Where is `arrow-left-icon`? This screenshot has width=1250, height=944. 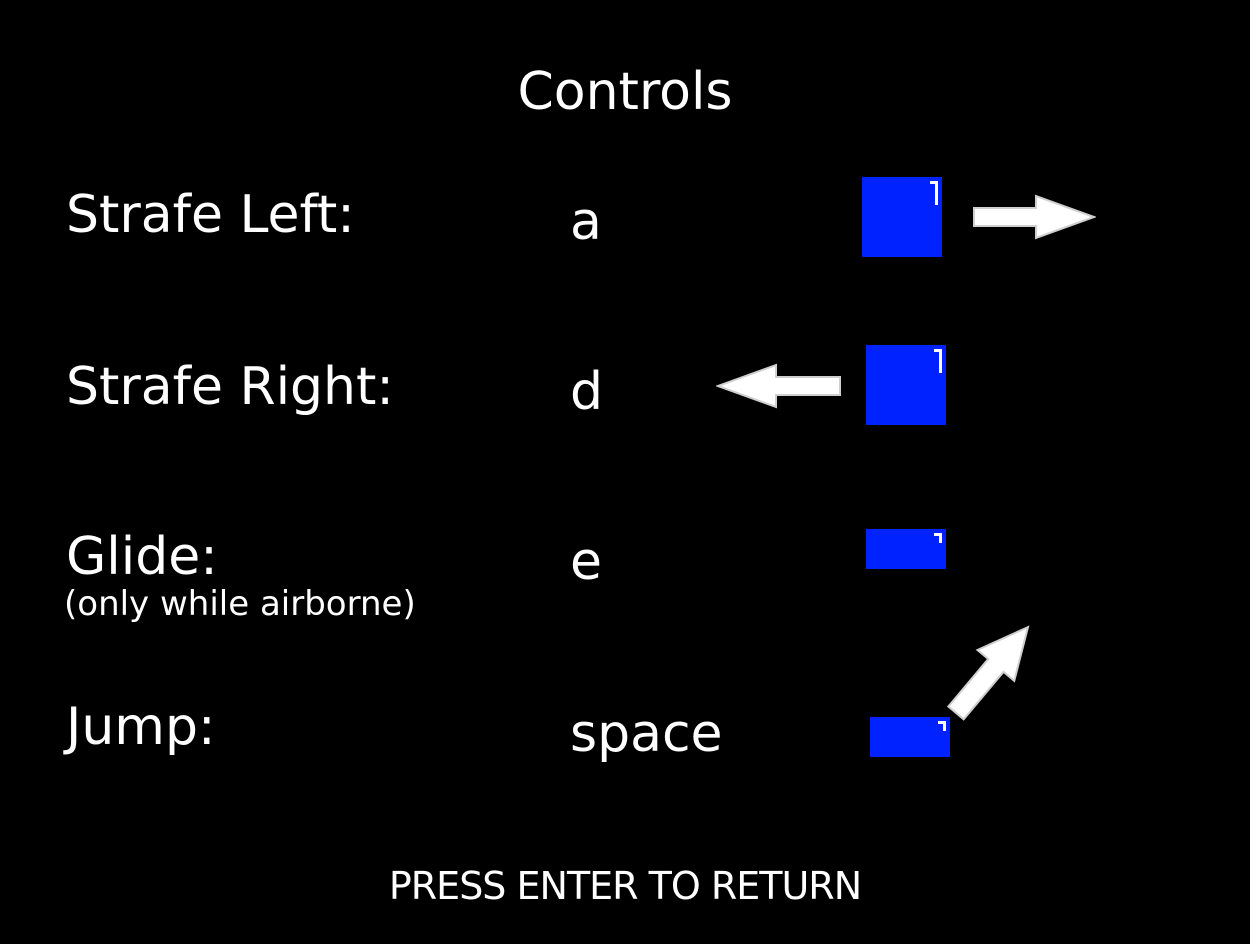
arrow-left-icon is located at coordinates (778, 386).